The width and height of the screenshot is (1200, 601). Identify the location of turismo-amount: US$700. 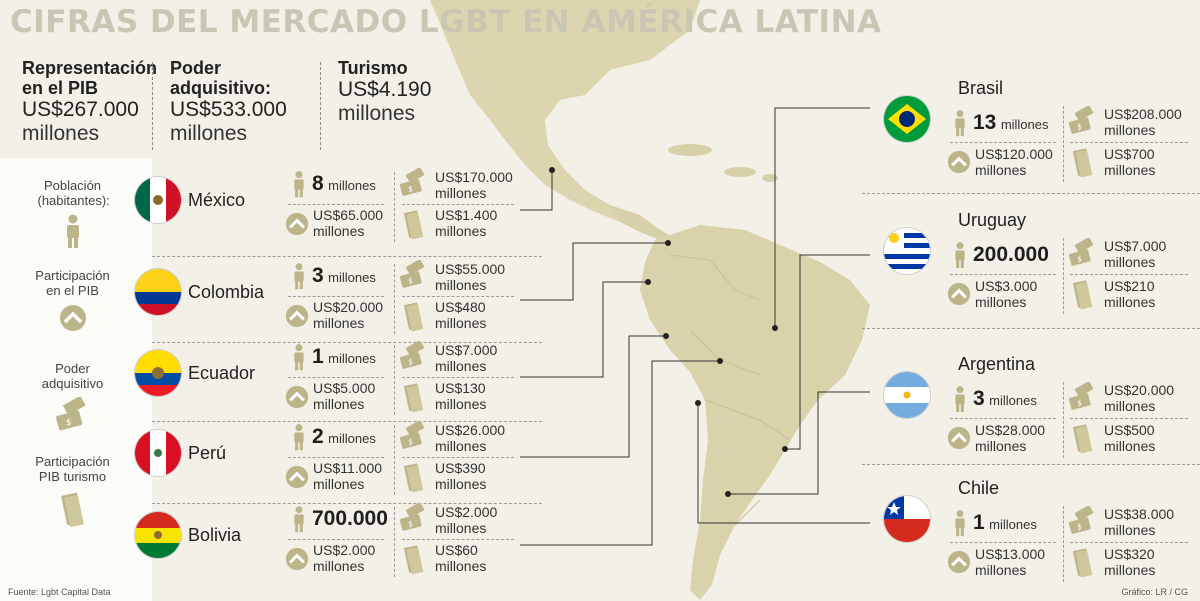
(1129, 154).